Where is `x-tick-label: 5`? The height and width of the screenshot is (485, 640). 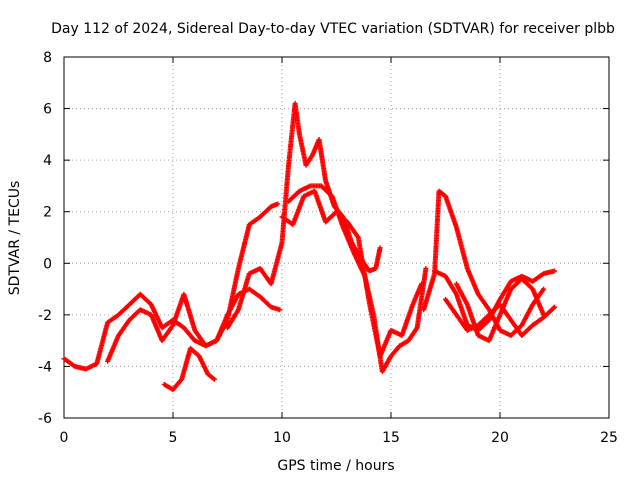 x-tick-label: 5 is located at coordinates (173, 438).